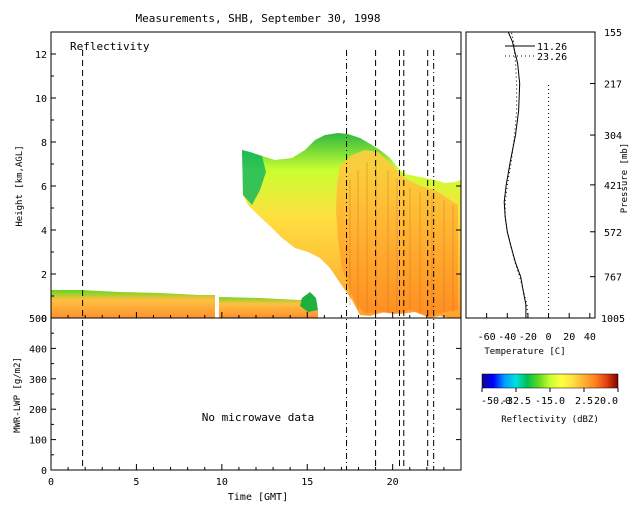  I want to click on pressure-tick-label: 217, so click(613, 84).